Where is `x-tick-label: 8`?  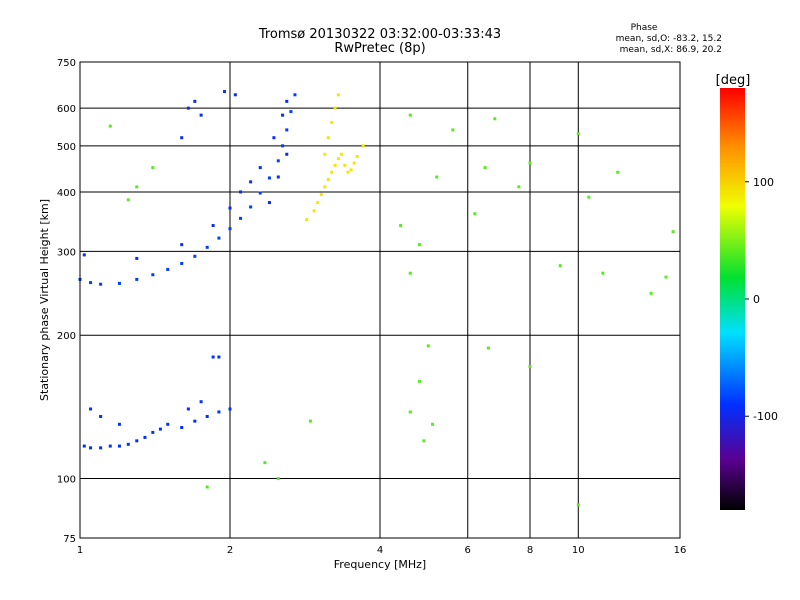 x-tick-label: 8 is located at coordinates (530, 550).